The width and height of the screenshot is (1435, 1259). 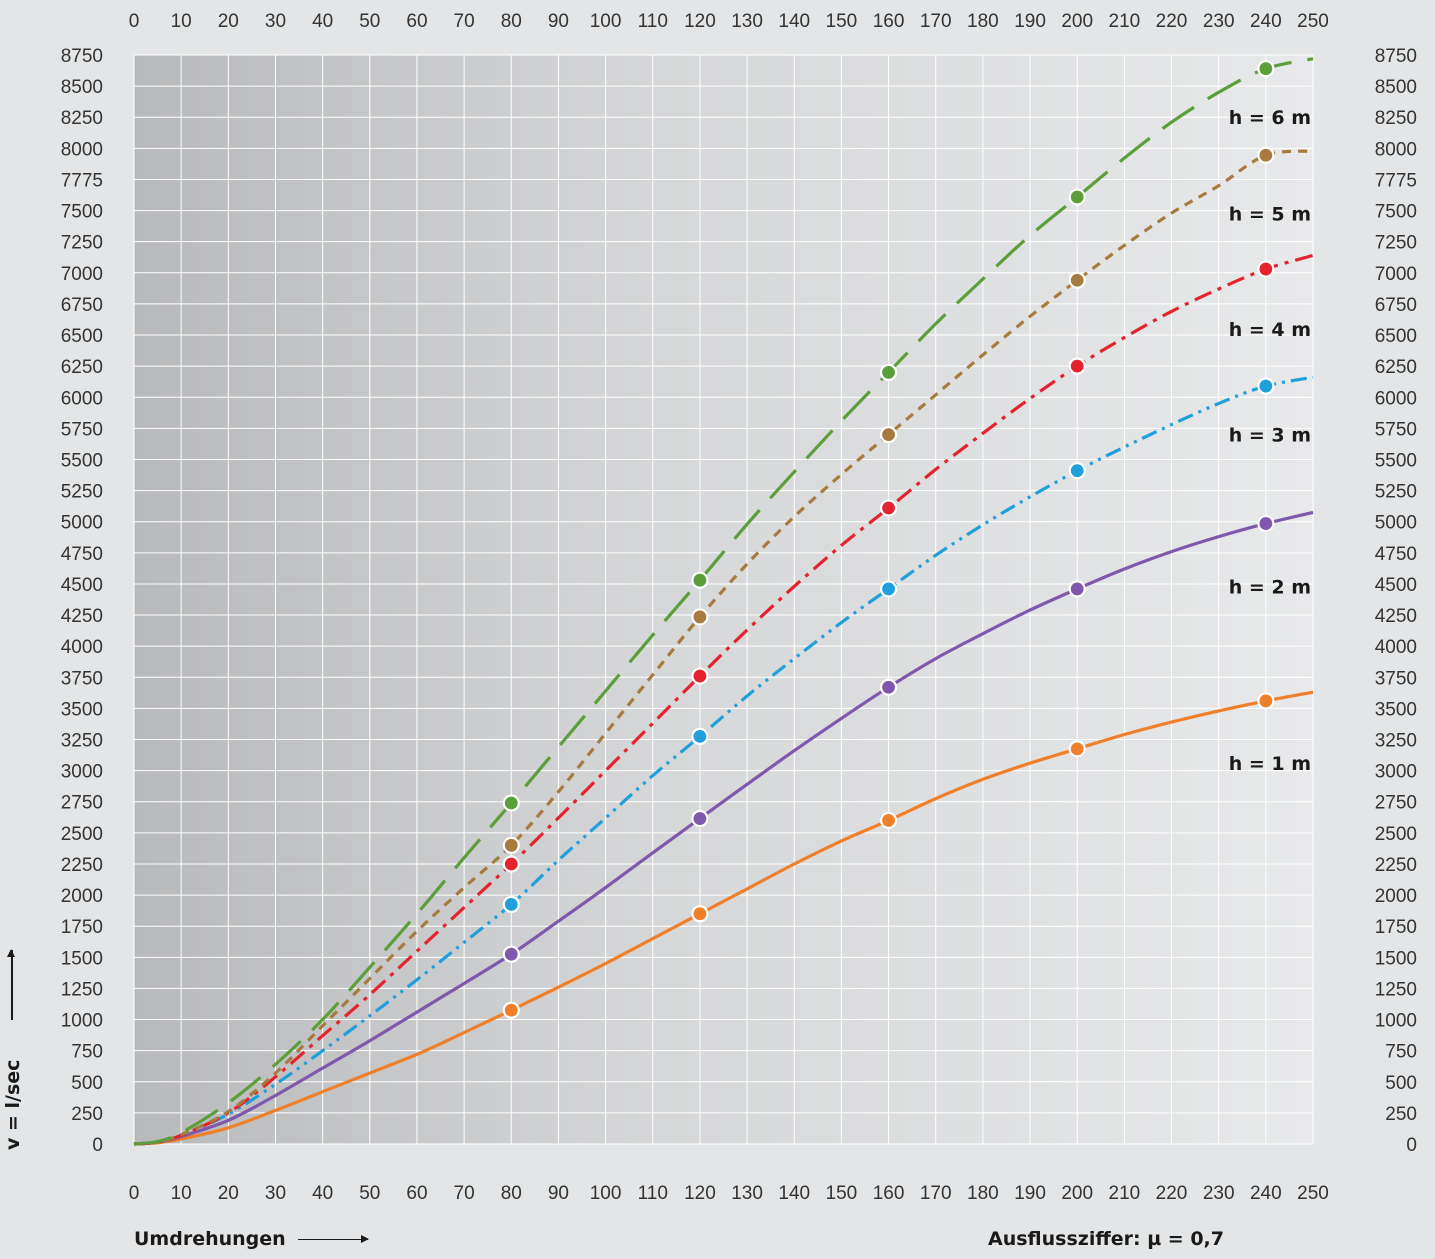 I want to click on y-tick-label-right: 6750, so click(x=1396, y=305).